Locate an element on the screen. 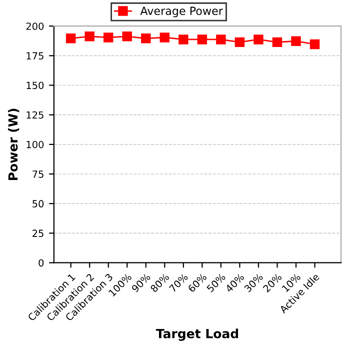 The height and width of the screenshot is (348, 348). y-tick-label: 50 is located at coordinates (38, 204).